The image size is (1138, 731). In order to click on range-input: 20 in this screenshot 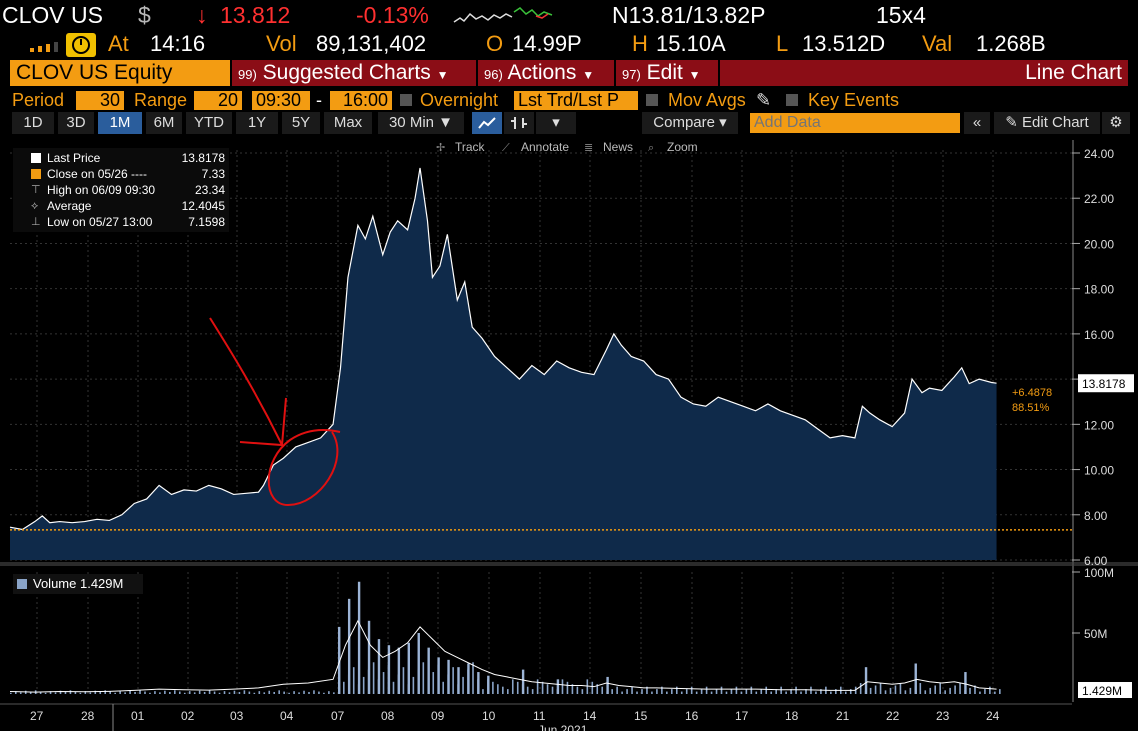, I will do `click(218, 100)`.